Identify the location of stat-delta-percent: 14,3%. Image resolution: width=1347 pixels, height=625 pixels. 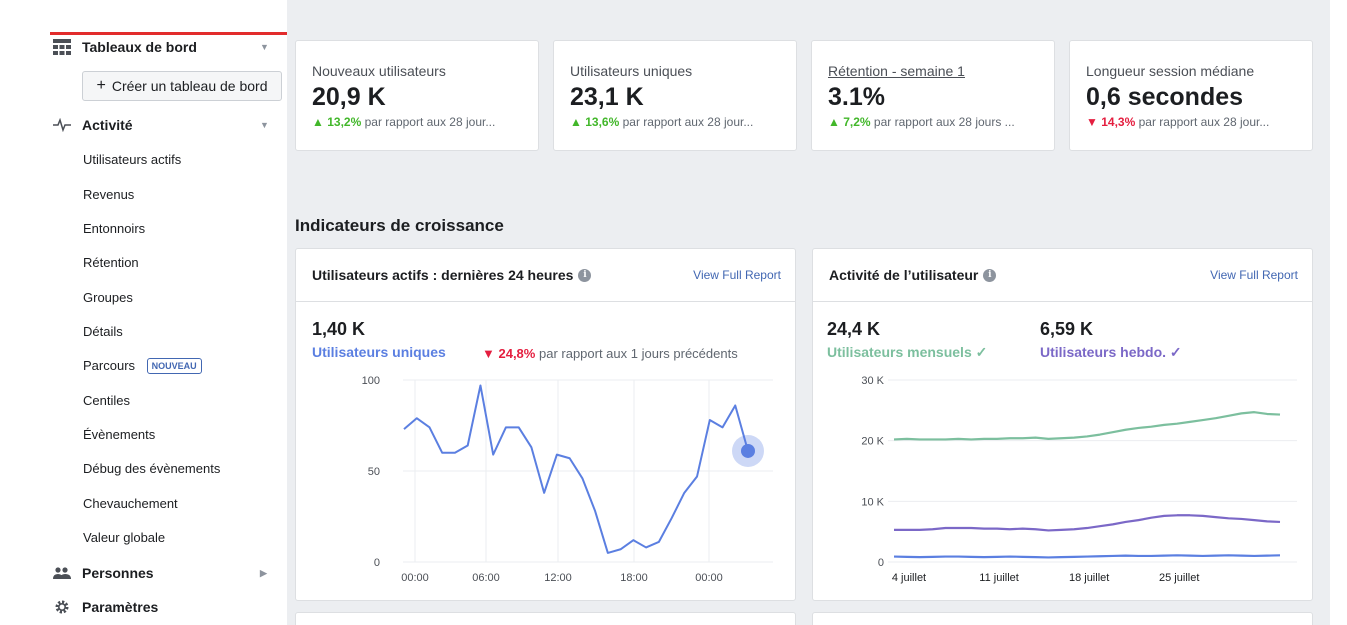
(1118, 122).